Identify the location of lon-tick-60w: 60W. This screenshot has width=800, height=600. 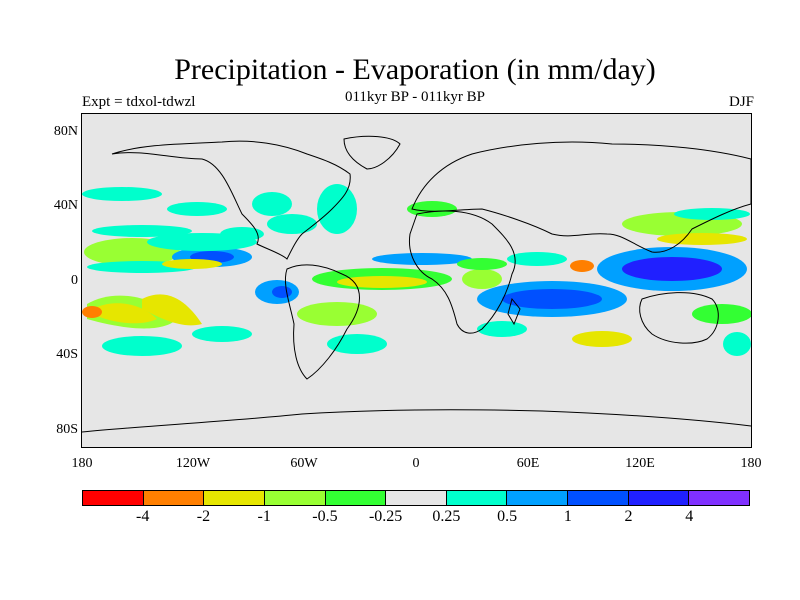
(304, 463).